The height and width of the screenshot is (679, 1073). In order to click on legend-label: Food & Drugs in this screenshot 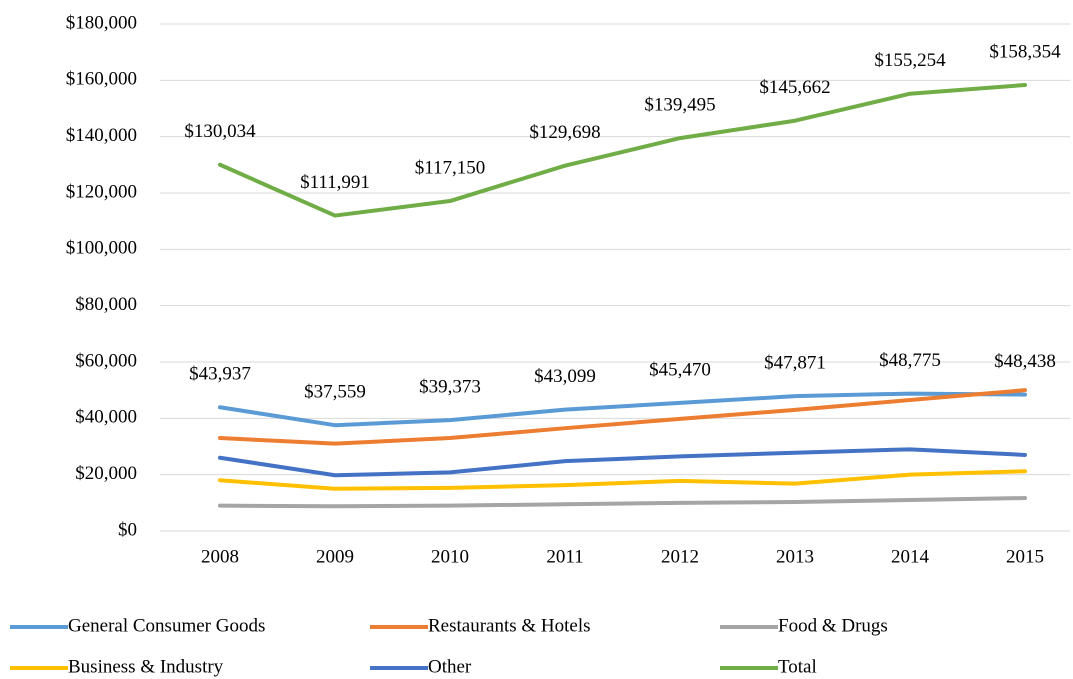, I will do `click(833, 625)`.